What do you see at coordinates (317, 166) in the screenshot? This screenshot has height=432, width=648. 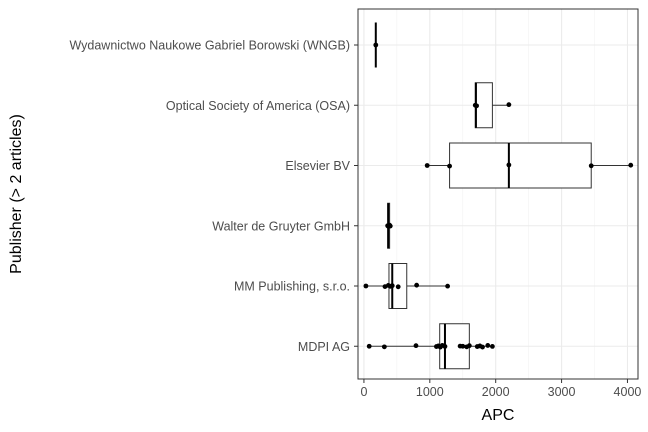 I see `y-tick-label: Elsevier BV` at bounding box center [317, 166].